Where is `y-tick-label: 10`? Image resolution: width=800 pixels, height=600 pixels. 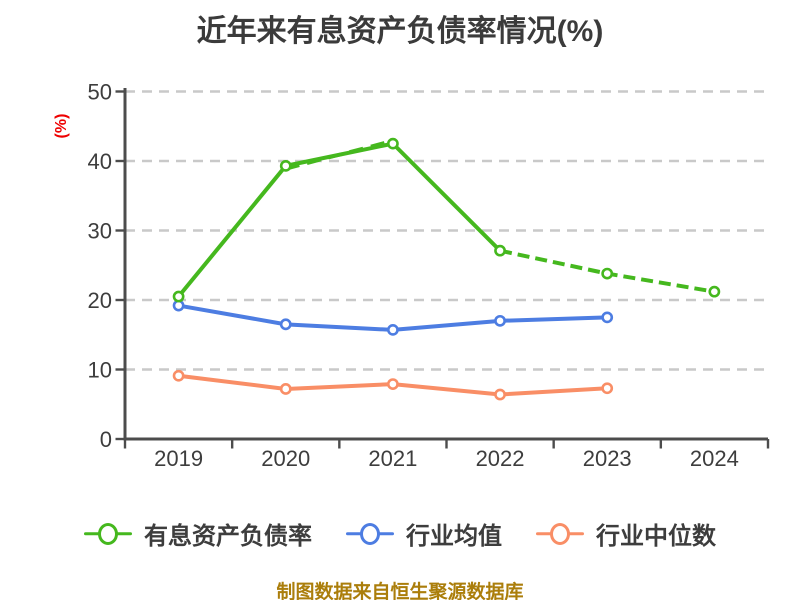
y-tick-label: 10 is located at coordinates (100, 370).